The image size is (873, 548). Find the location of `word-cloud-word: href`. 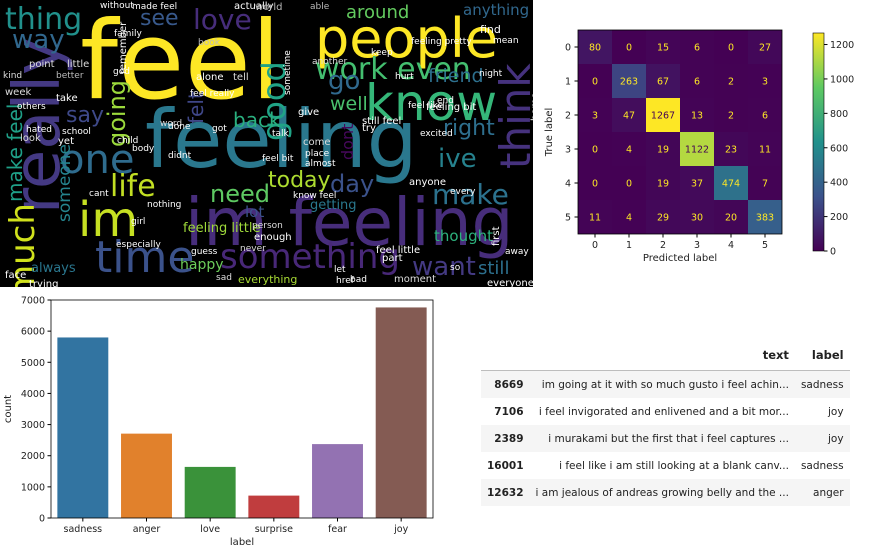

word-cloud-word: href is located at coordinates (345, 281).